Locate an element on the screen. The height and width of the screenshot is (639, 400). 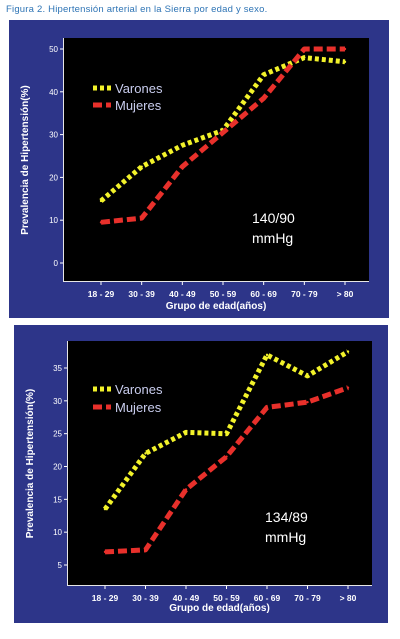
y-tick-label: 15 is located at coordinates (57, 499).